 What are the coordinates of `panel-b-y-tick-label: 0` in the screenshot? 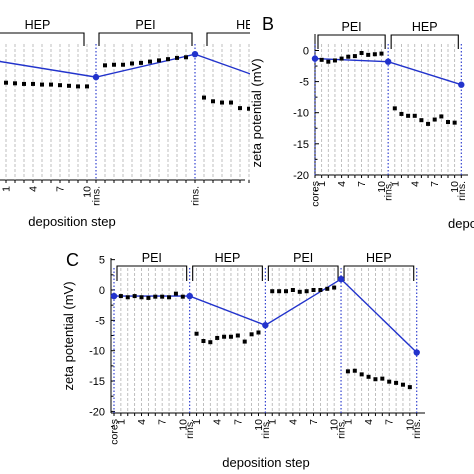 It's located at (306, 52).